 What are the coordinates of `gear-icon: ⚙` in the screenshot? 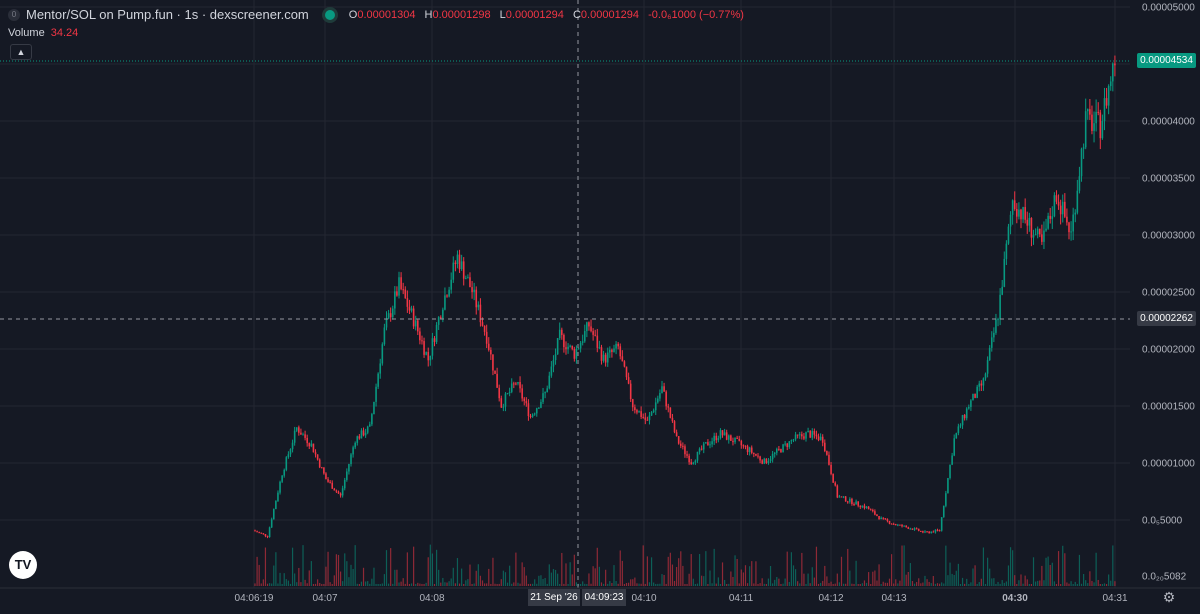 It's located at (1169, 597).